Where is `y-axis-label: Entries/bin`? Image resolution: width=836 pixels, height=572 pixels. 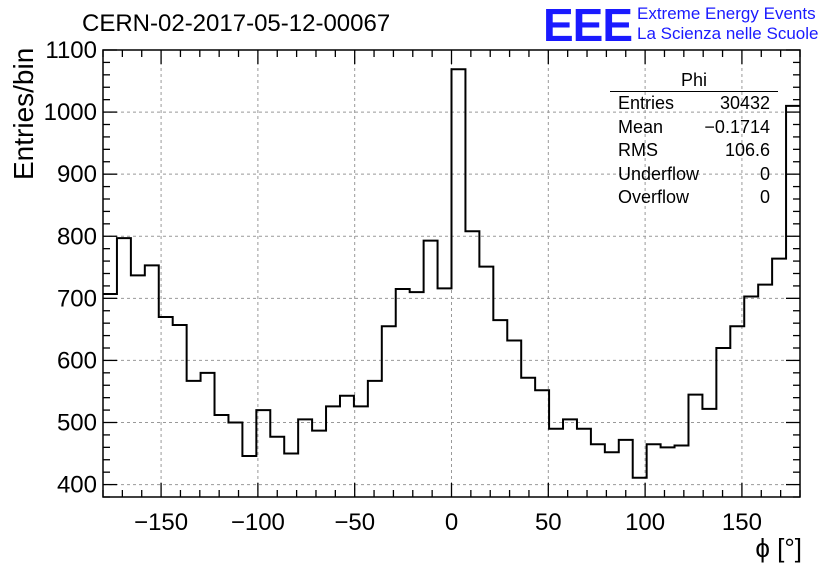 y-axis-label: Entries/bin is located at coordinates (23, 113).